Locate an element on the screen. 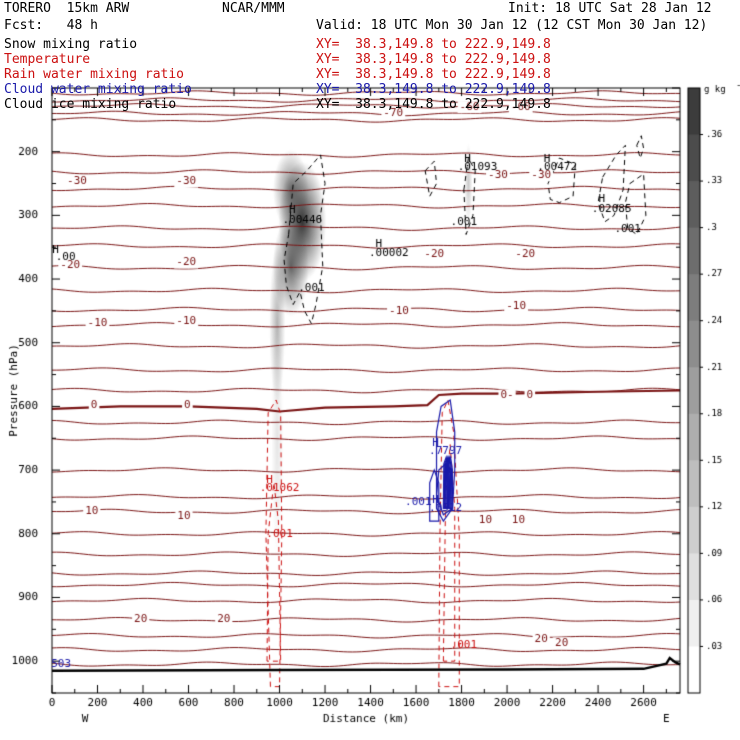  field-xy-cloud-ice: XY= 38.3,149.8 to 222.9,149.8 is located at coordinates (433, 104).